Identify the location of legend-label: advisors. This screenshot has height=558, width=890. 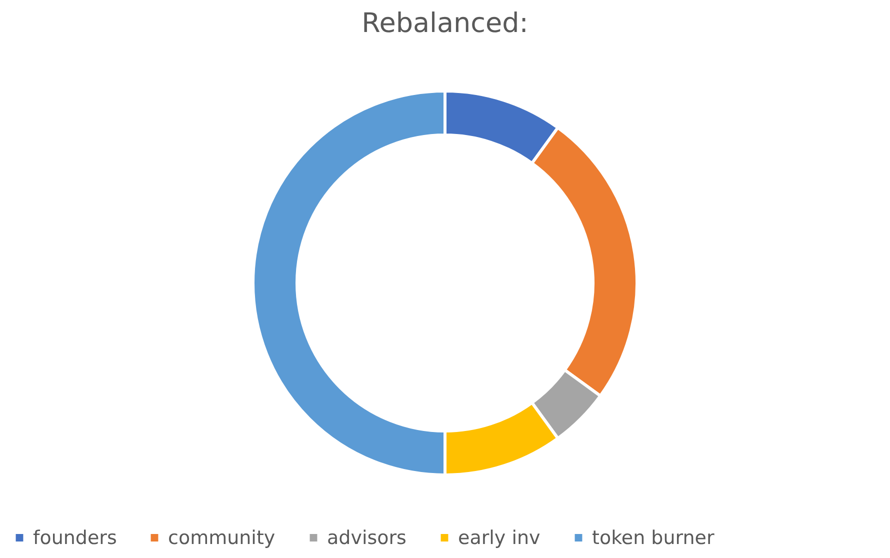
(366, 537).